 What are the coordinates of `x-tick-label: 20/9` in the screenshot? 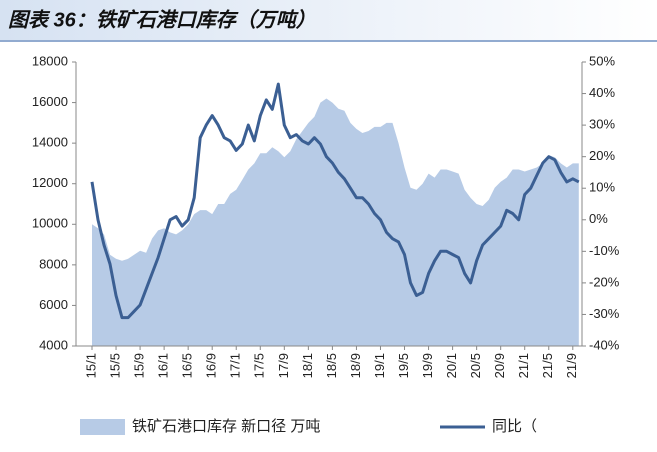 It's located at (499, 365).